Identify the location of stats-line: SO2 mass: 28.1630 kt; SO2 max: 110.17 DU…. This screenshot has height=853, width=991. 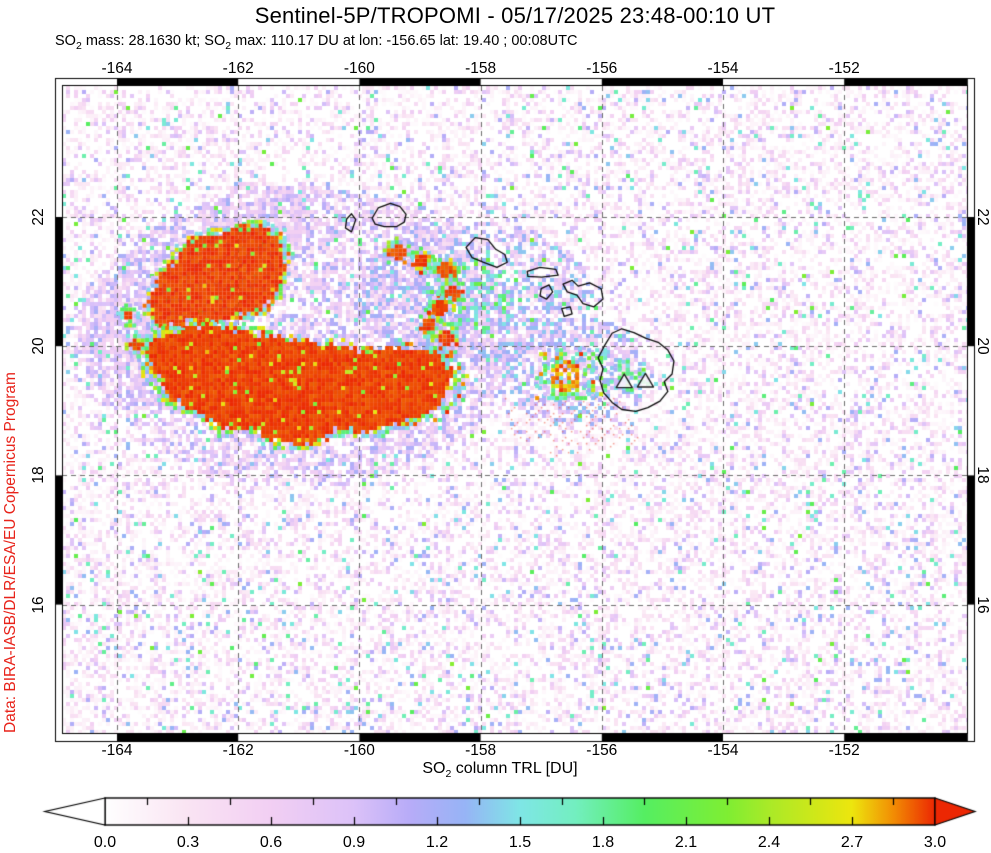
(316, 42).